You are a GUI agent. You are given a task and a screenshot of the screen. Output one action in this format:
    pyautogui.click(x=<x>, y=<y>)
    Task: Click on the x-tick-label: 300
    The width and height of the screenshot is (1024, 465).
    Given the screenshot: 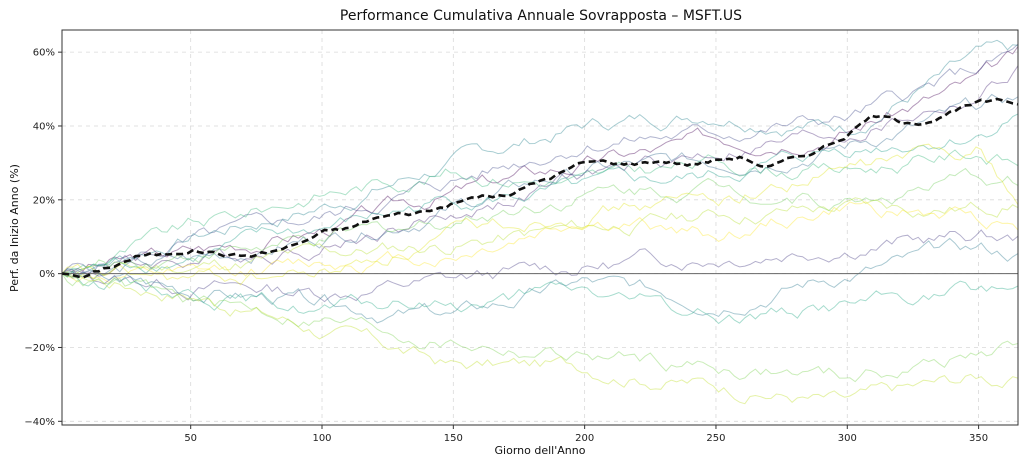 What is the action you would take?
    pyautogui.click(x=847, y=438)
    